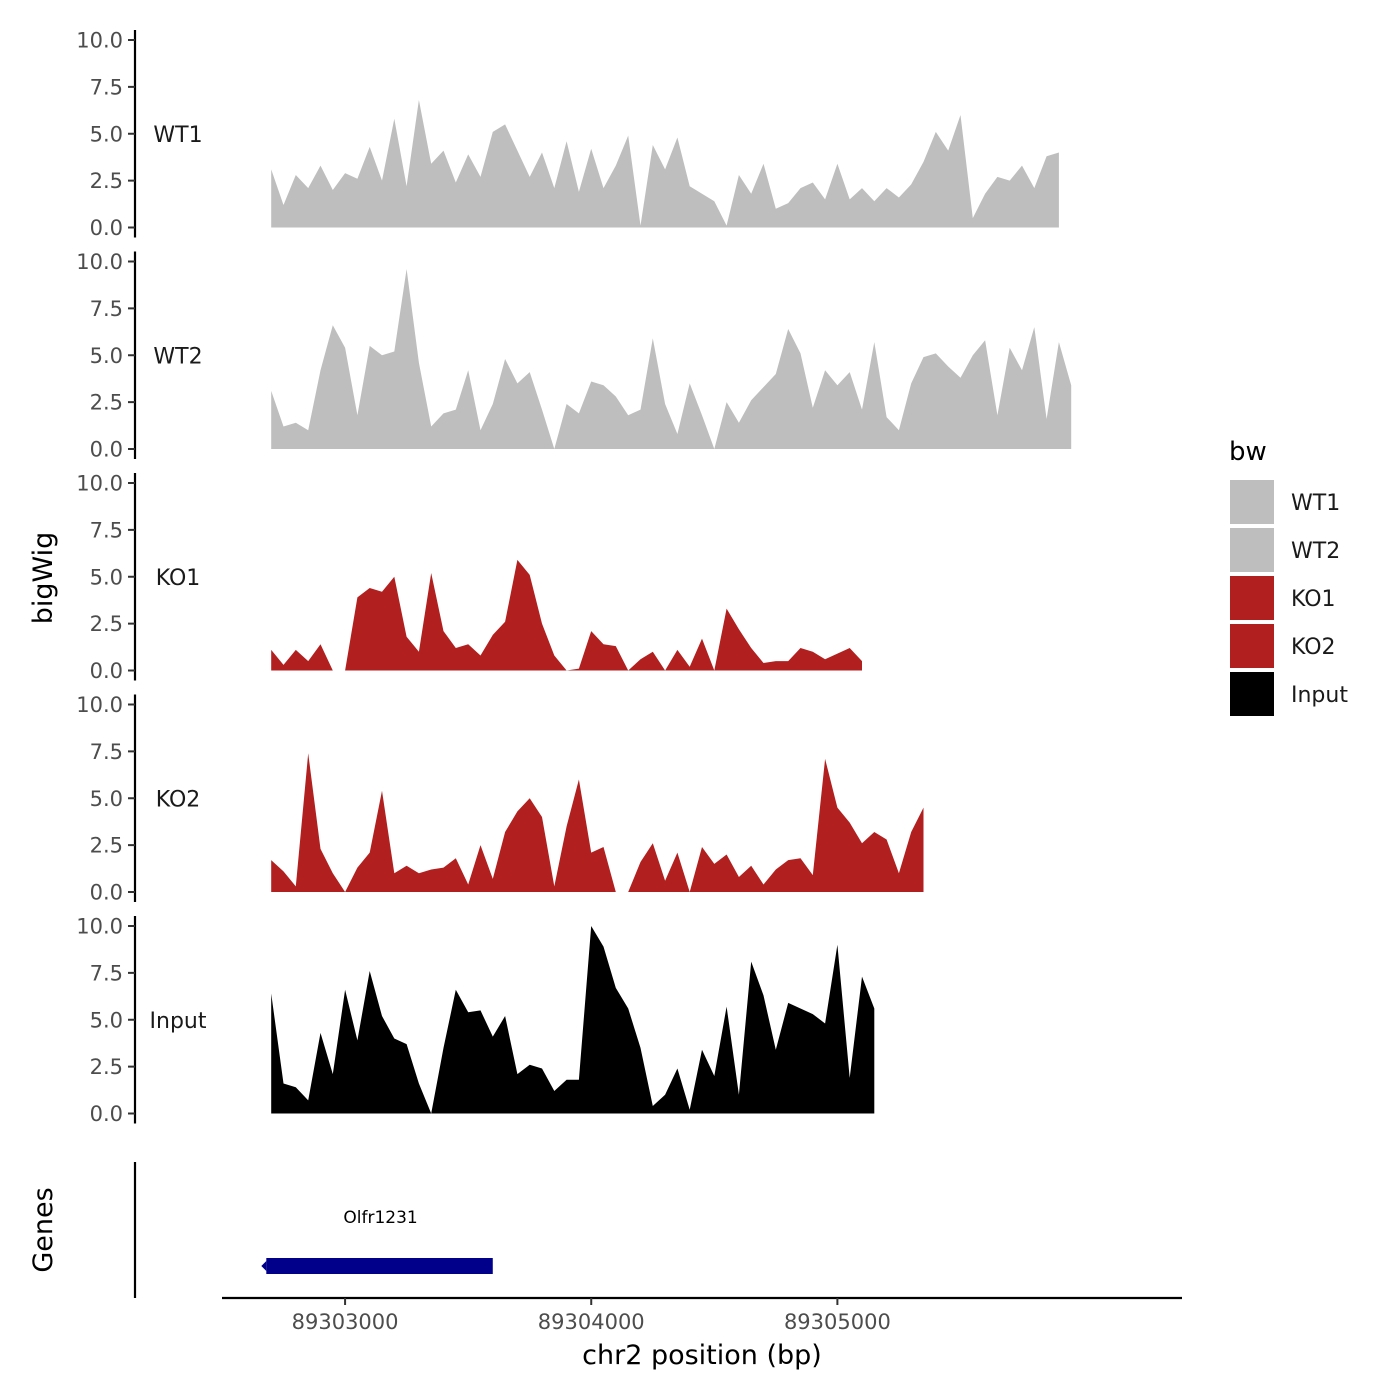 The image size is (1400, 1400). Describe the element at coordinates (1252, 502) in the screenshot. I see `legend-swatch-wt1` at that location.